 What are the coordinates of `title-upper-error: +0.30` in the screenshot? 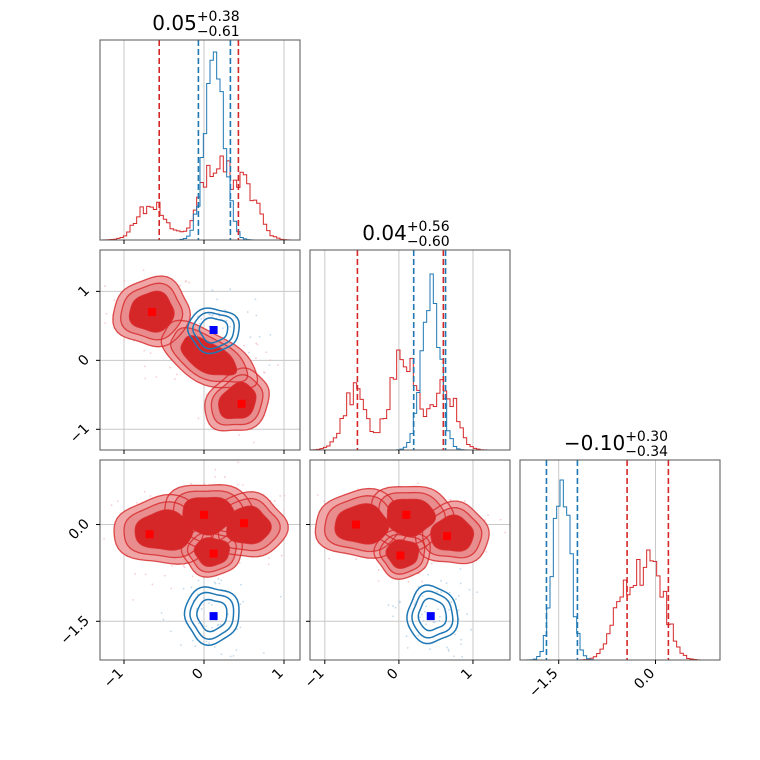 It's located at (646, 437).